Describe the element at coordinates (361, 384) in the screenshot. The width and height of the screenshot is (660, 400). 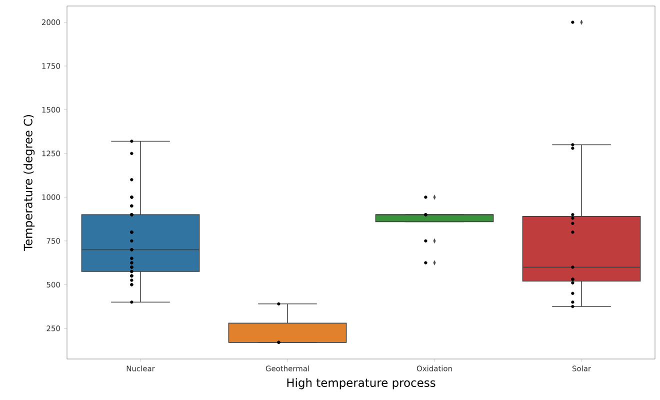
I see `x-axis-title: High temperature process` at that location.